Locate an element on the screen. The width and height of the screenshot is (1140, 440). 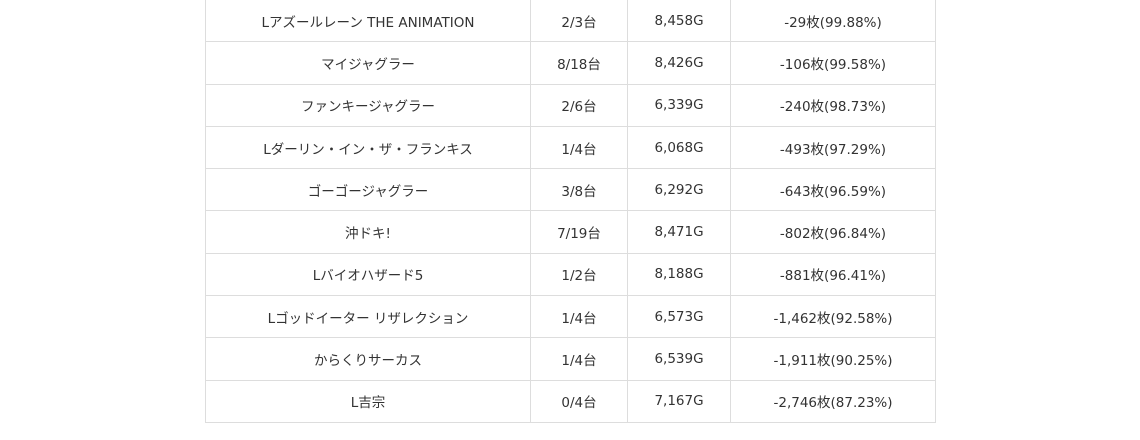
coin-diff-cell: -1,911枚(90.25%) is located at coordinates (833, 359).